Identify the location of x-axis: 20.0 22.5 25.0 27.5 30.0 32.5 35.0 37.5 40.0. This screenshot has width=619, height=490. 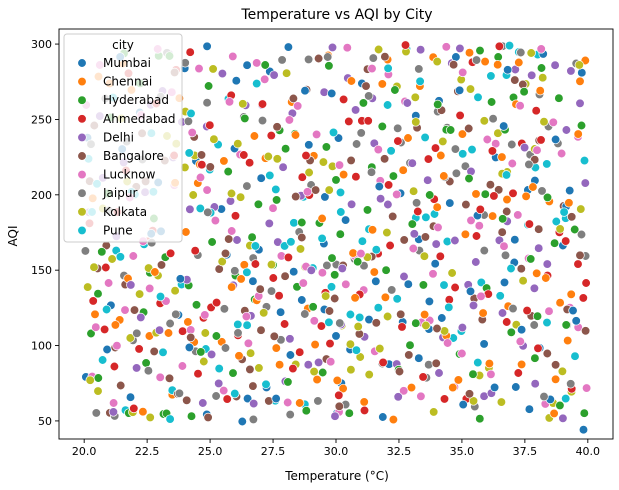
(336, 448).